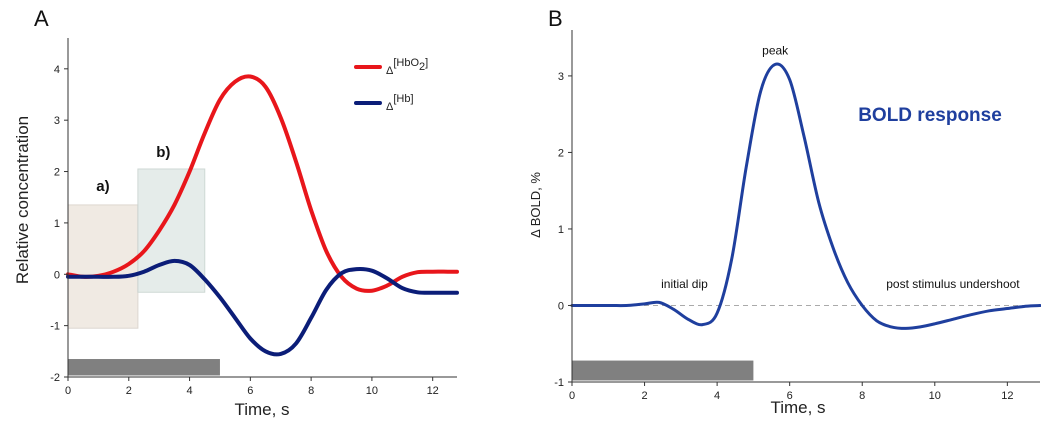 Image resolution: width=1041 pixels, height=427 pixels. I want to click on x-axis-title-a: Time, s, so click(261, 409).